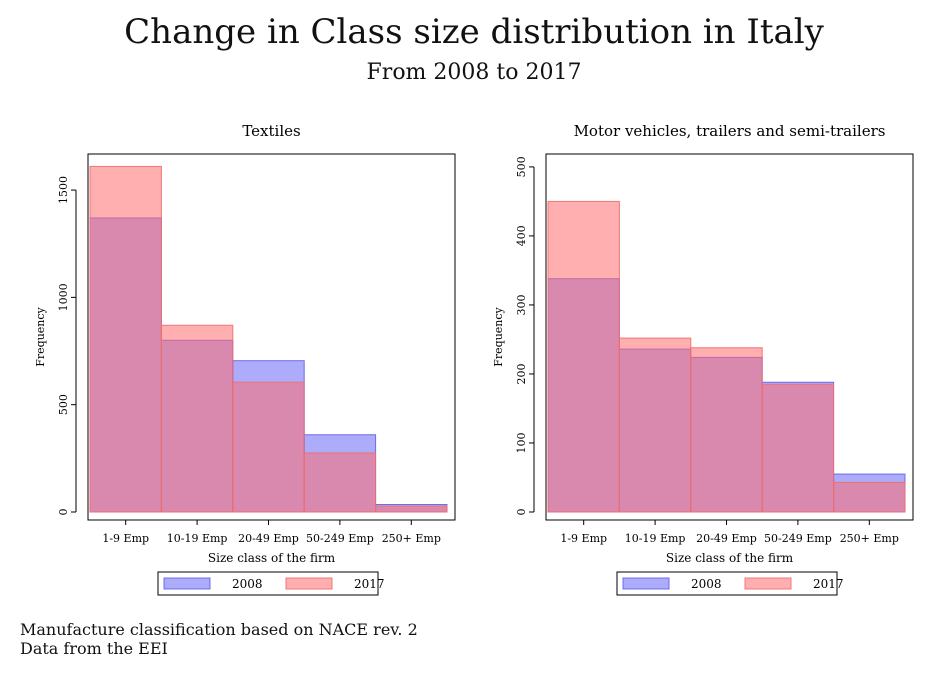  What do you see at coordinates (340, 538) in the screenshot?
I see `chart1-x-tick-label: 50-249 Emp` at bounding box center [340, 538].